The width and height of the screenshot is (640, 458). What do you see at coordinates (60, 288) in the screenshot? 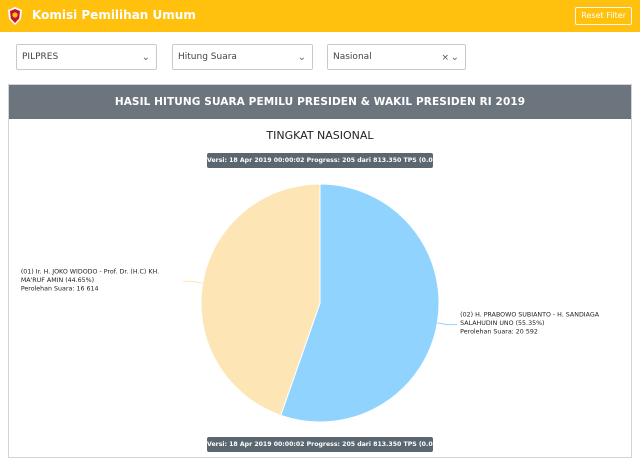
I see `pie-slice-label-line: Perolehan Suara: 16 614` at bounding box center [60, 288].